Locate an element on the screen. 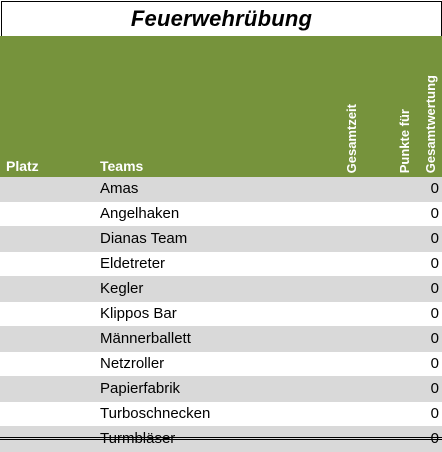 Image resolution: width=442 pixels, height=452 pixels. table-row: Männerballett 0 is located at coordinates (221, 339).